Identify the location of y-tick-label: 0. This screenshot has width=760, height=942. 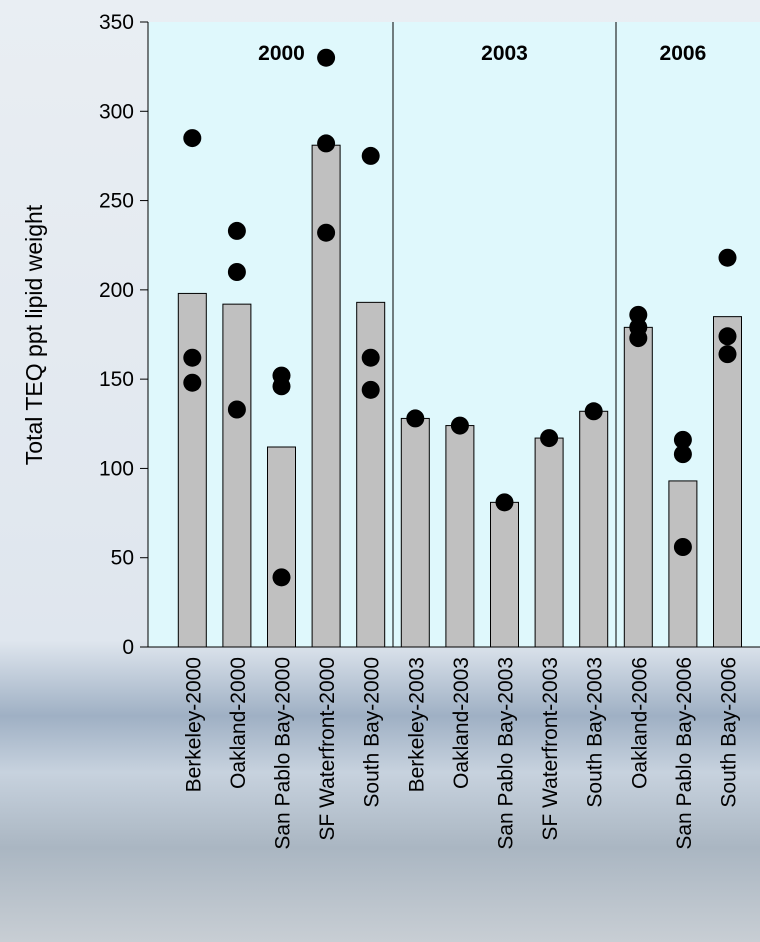
(128, 647).